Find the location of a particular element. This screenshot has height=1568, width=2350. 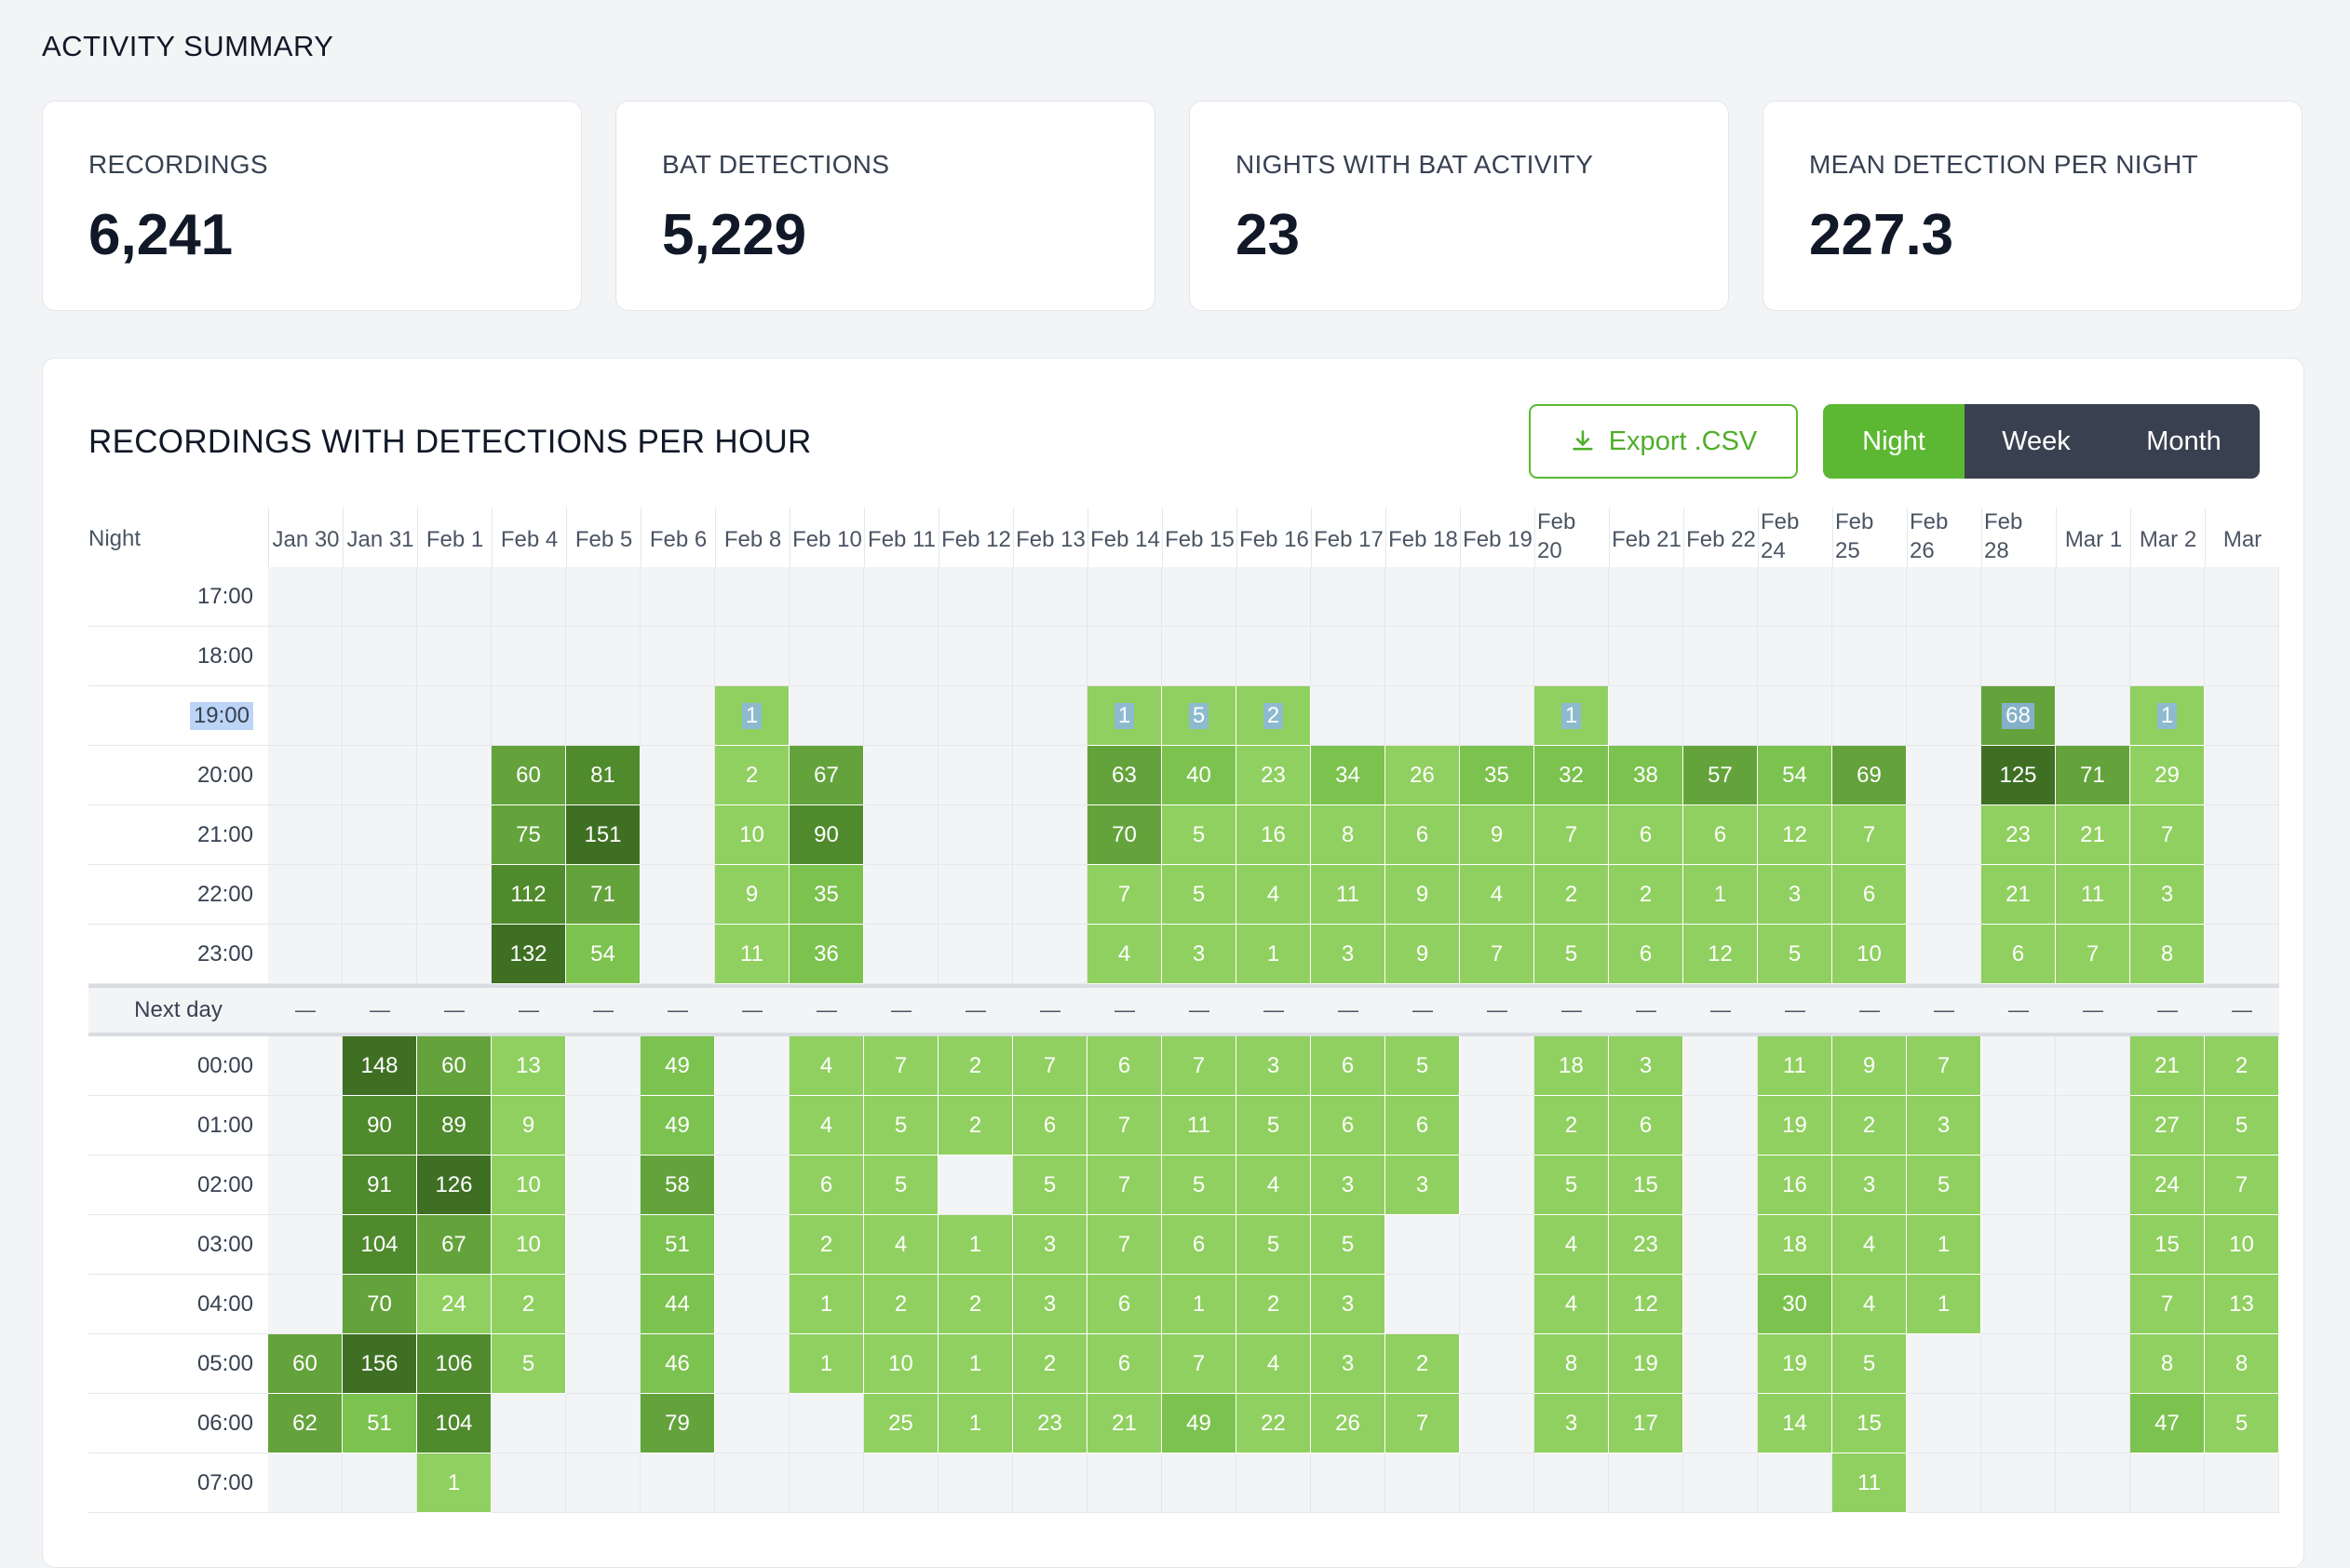

heatmap-cell: 29 is located at coordinates (2167, 776).